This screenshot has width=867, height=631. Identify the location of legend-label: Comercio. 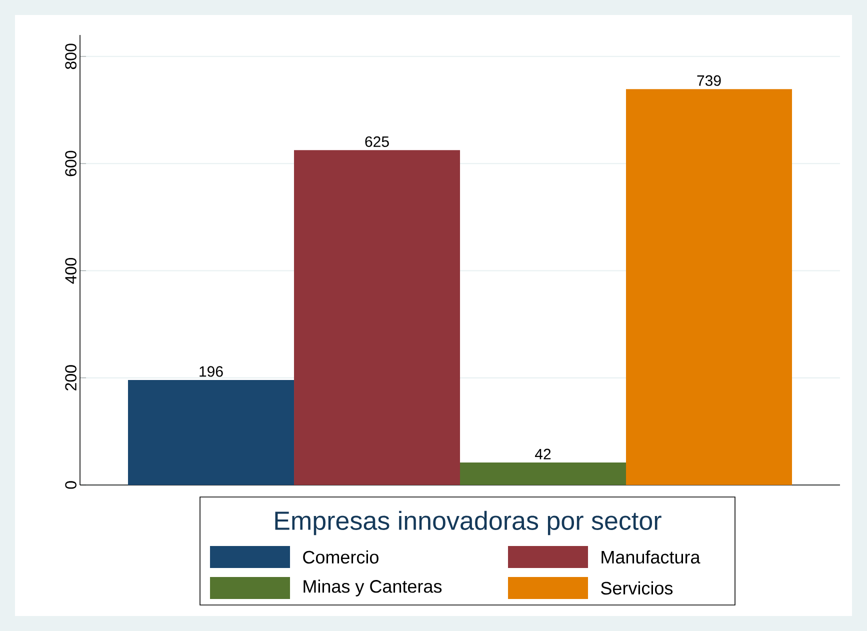
(340, 557).